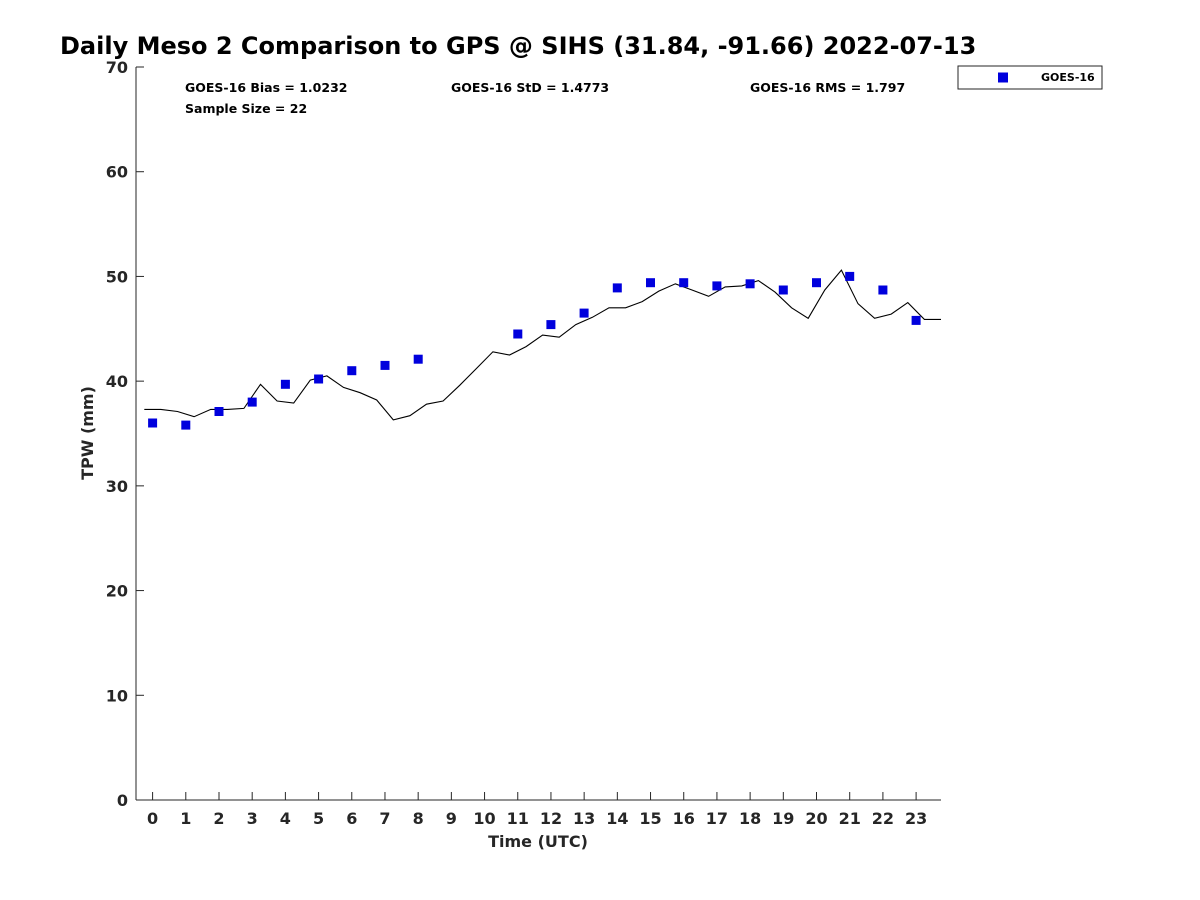 This screenshot has width=1200, height=900. I want to click on x-tick-label: 4, so click(285, 818).